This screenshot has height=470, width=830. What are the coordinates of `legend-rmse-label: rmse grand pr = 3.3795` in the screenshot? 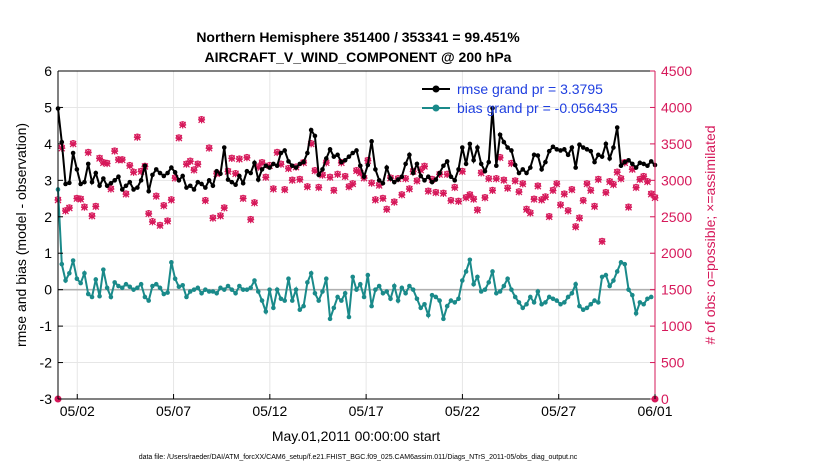 It's located at (530, 89).